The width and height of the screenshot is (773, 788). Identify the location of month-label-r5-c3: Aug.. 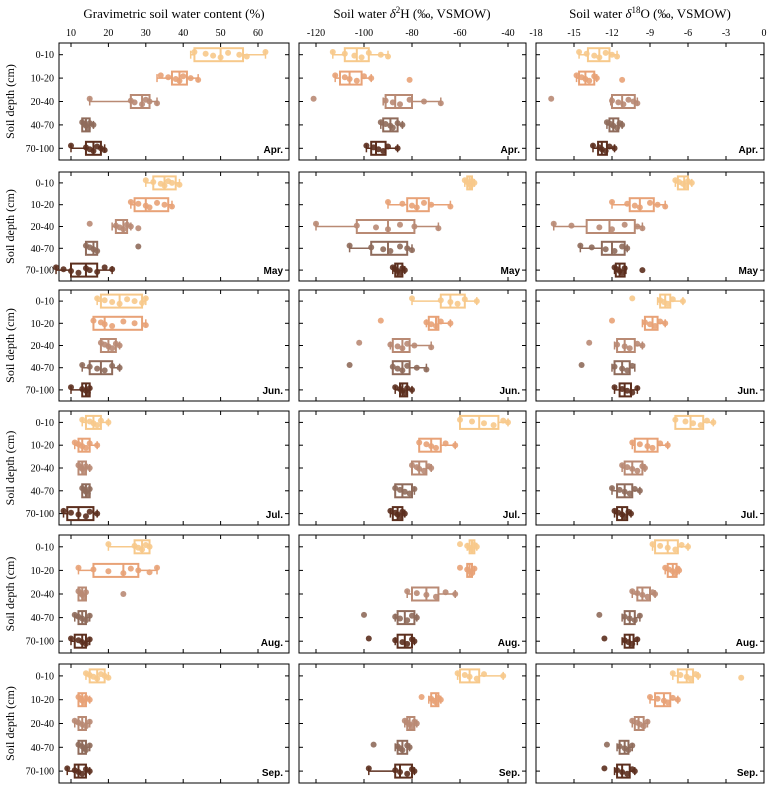
(747, 643).